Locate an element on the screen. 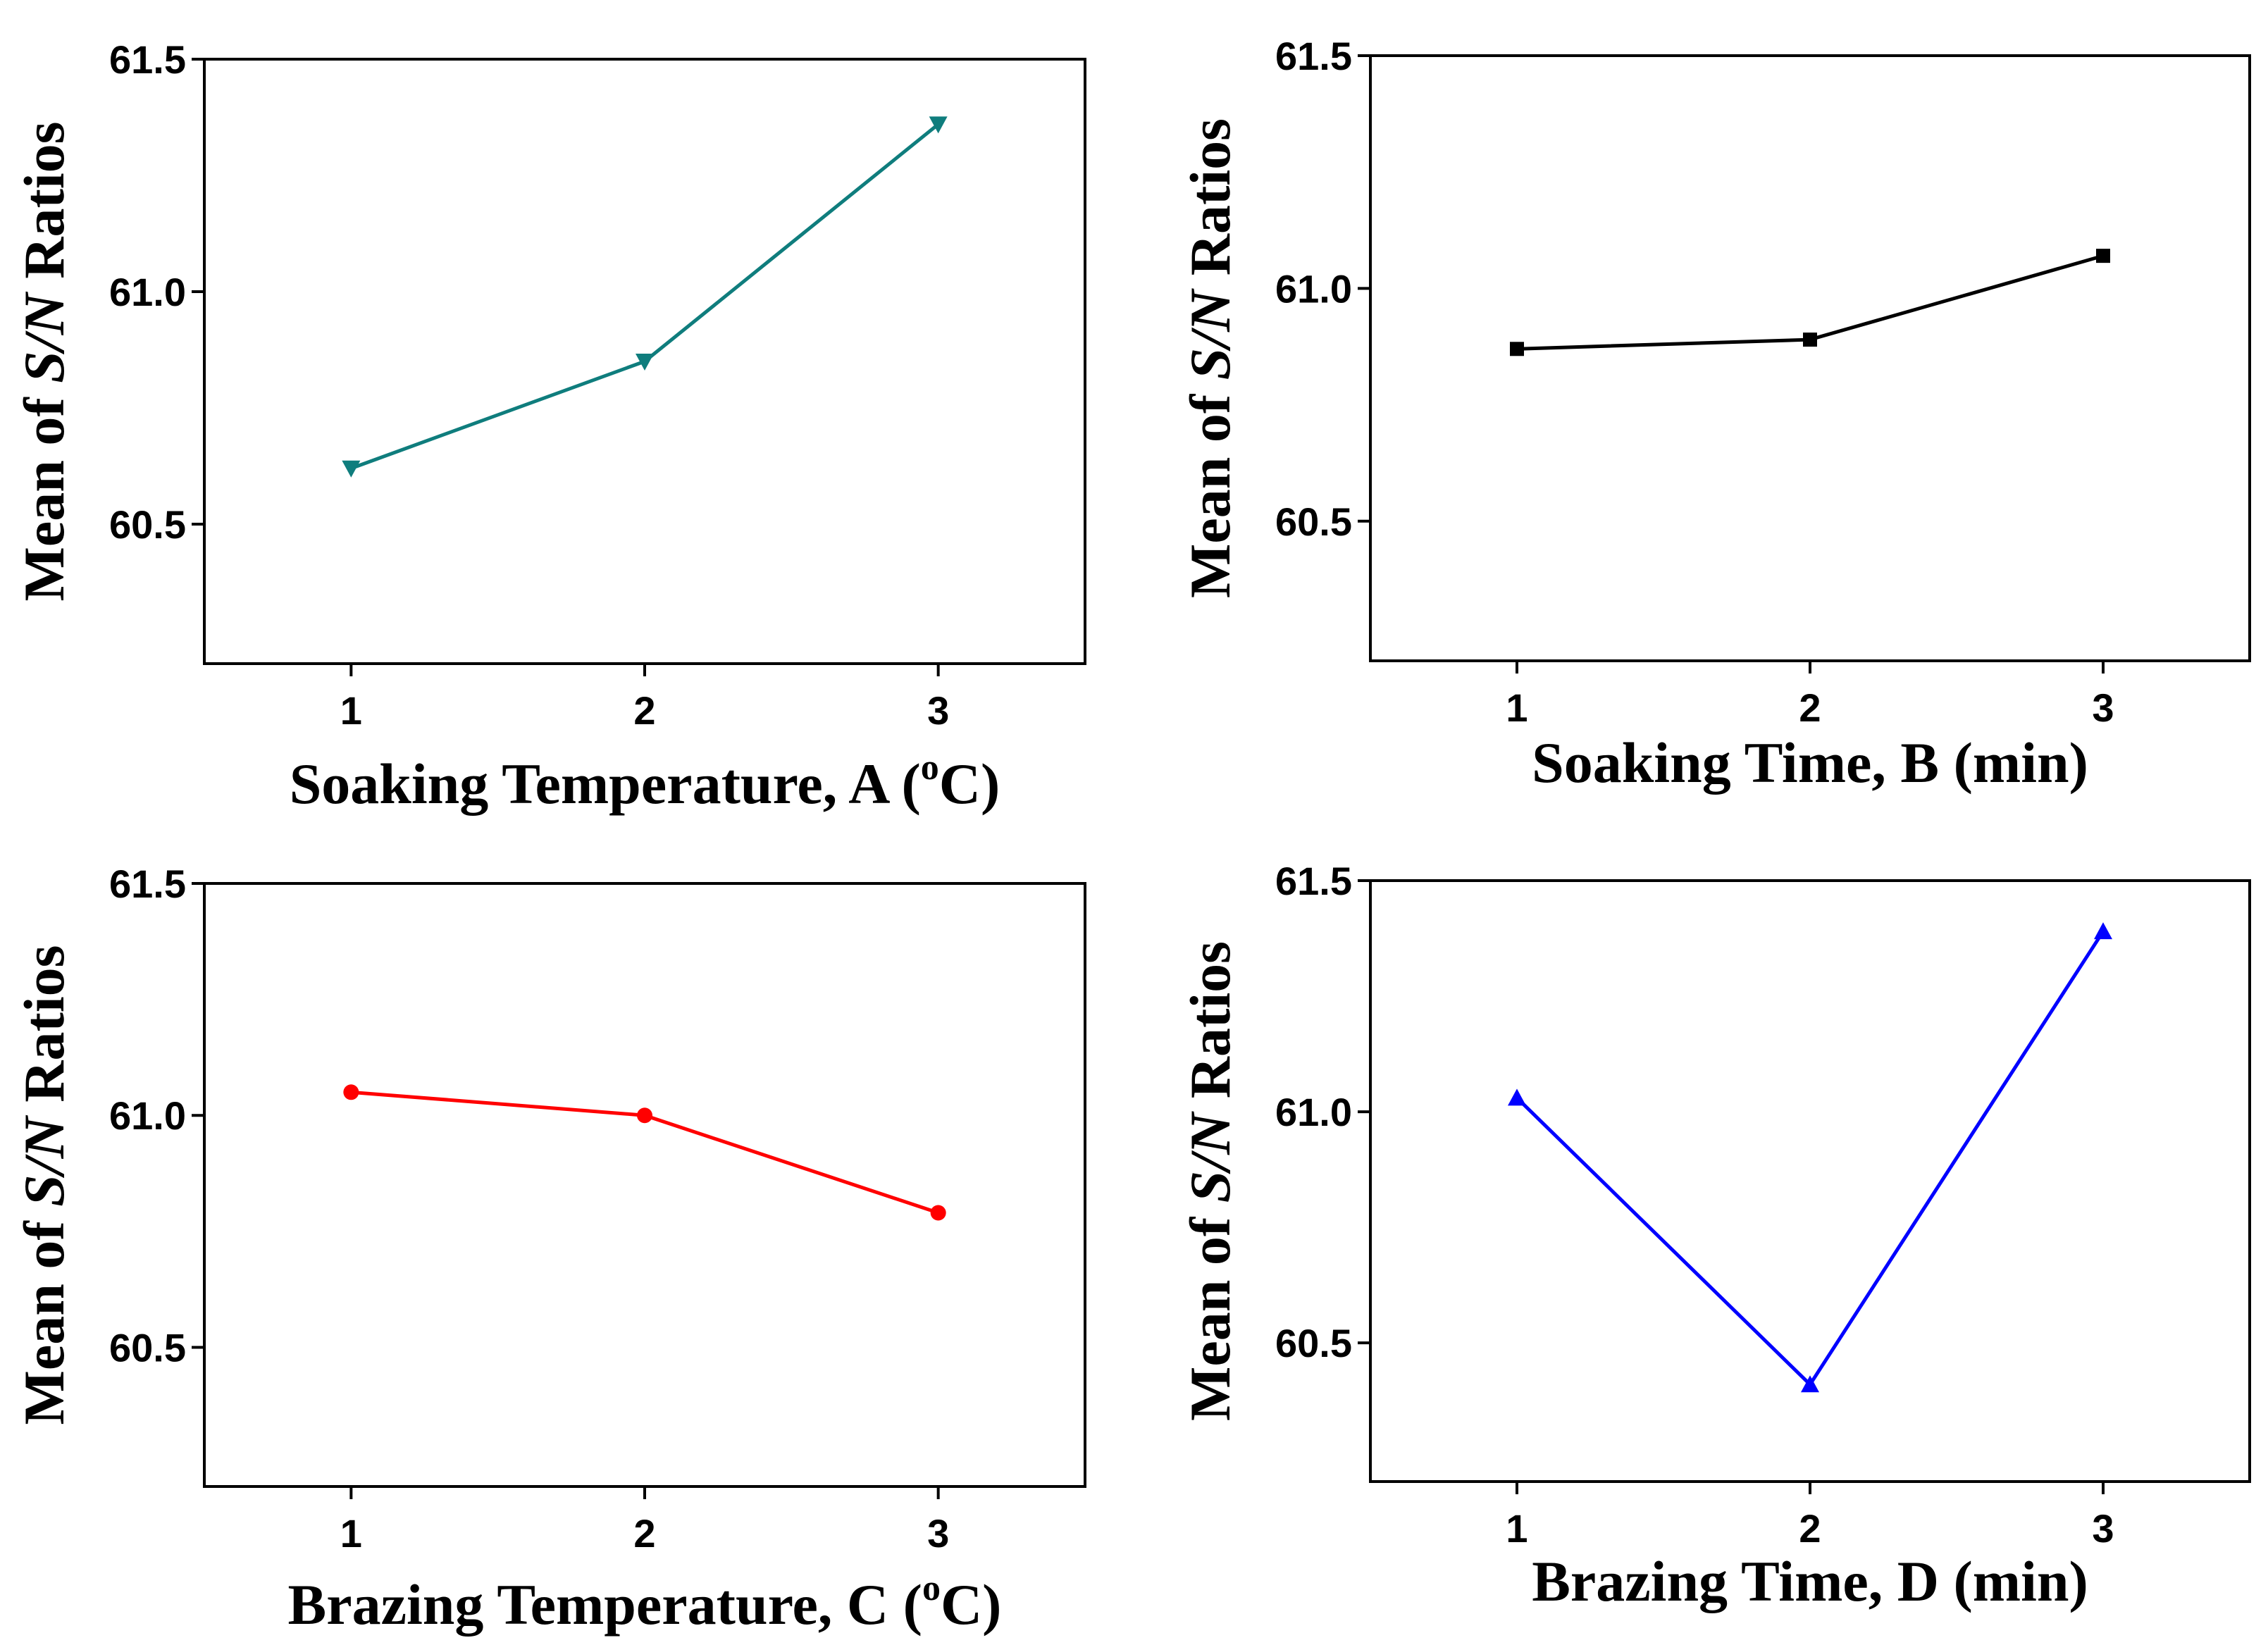 The width and height of the screenshot is (2268, 1645). x-axis-title: Brazing Temperature, C (oC) is located at coordinates (645, 1602).